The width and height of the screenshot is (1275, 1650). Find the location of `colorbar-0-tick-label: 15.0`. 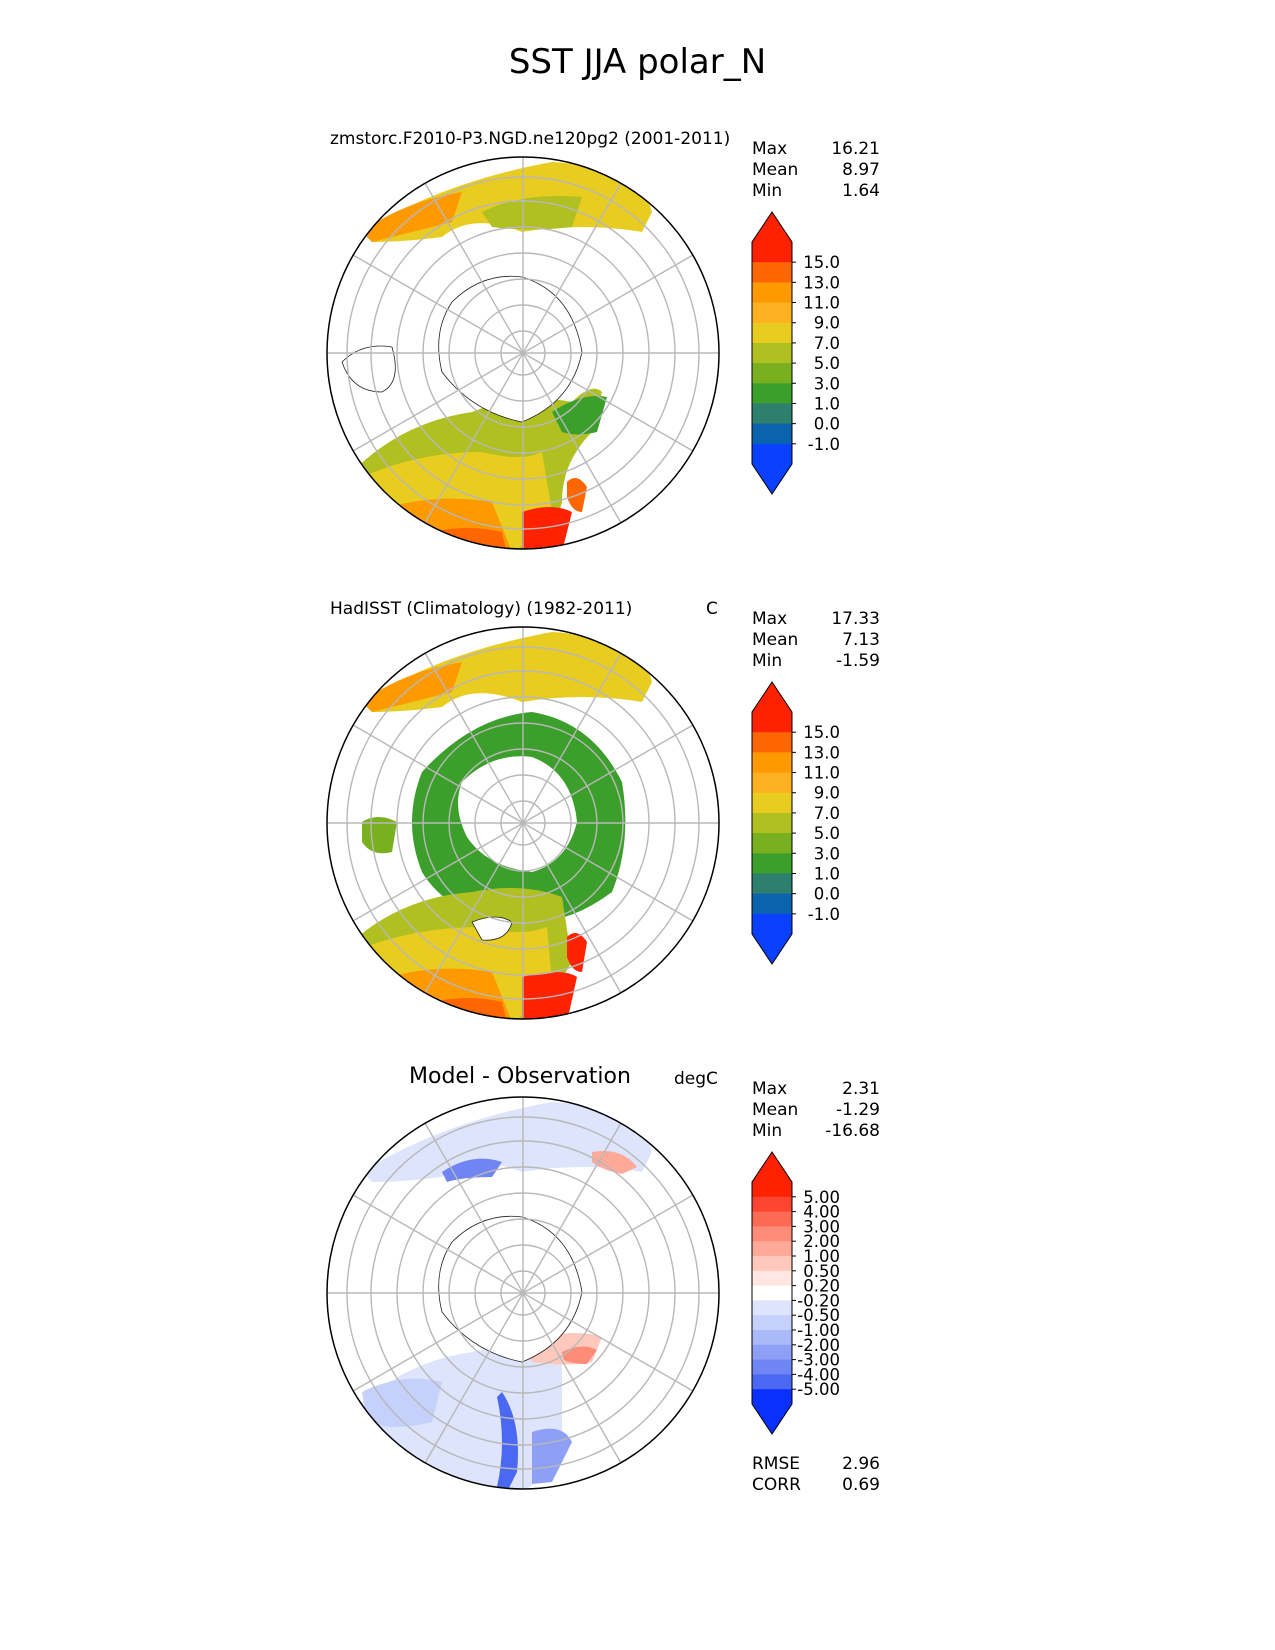

colorbar-0-tick-label: 15.0 is located at coordinates (821, 262).